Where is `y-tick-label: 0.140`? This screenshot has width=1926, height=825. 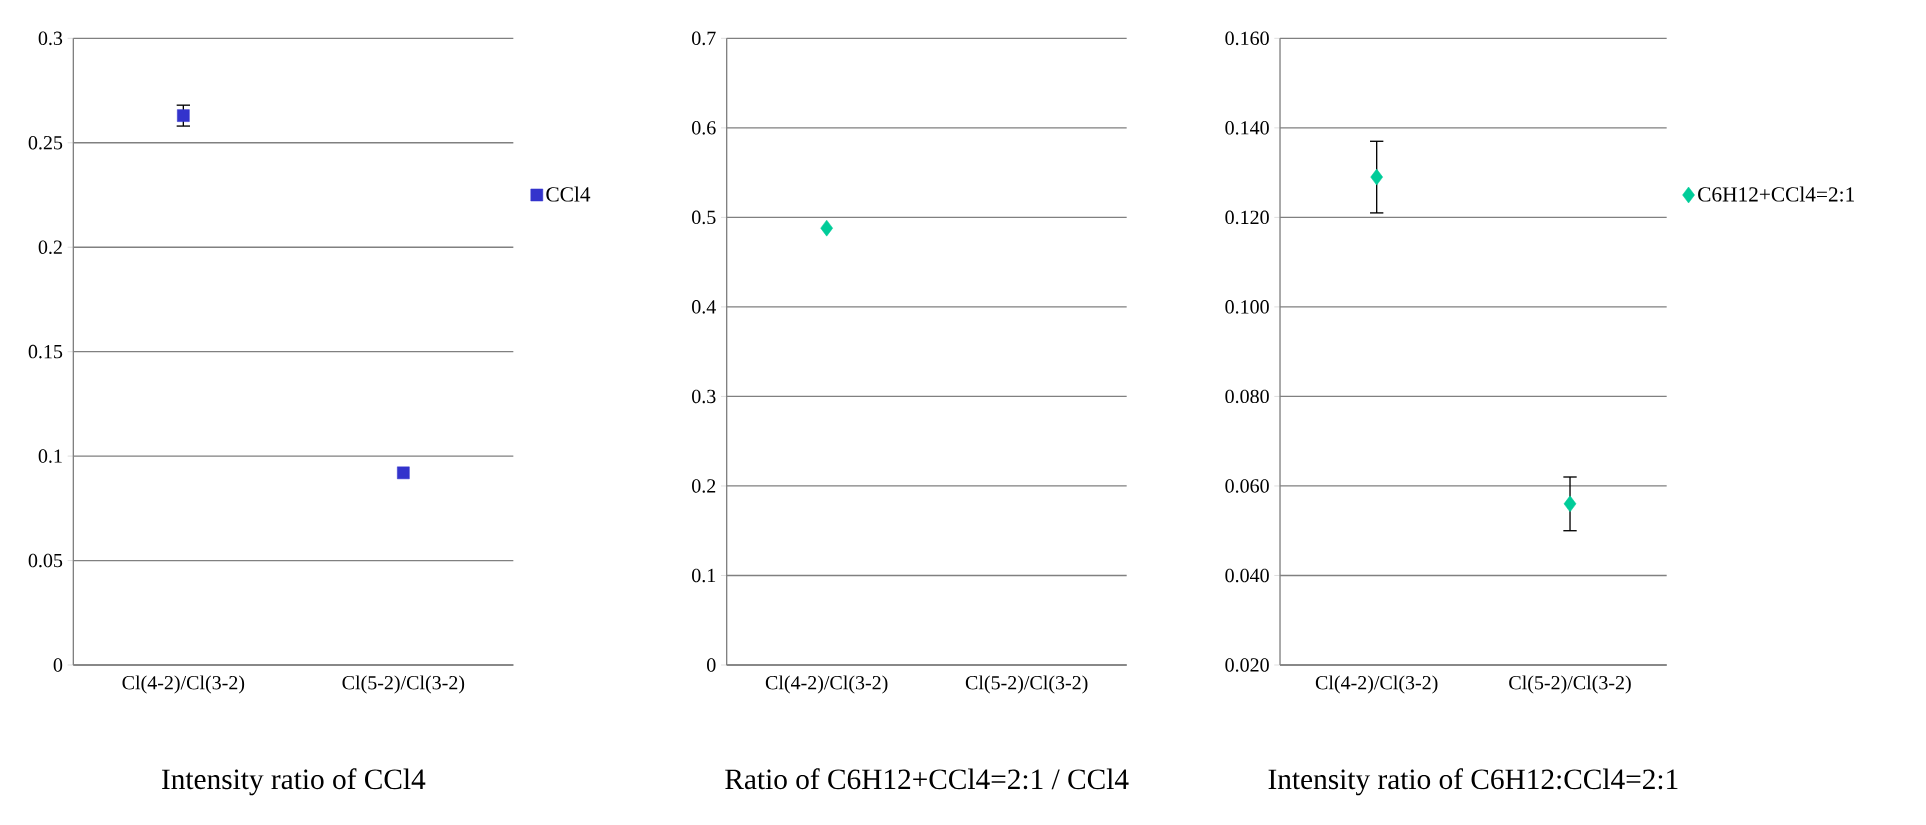 y-tick-label: 0.140 is located at coordinates (1247, 128).